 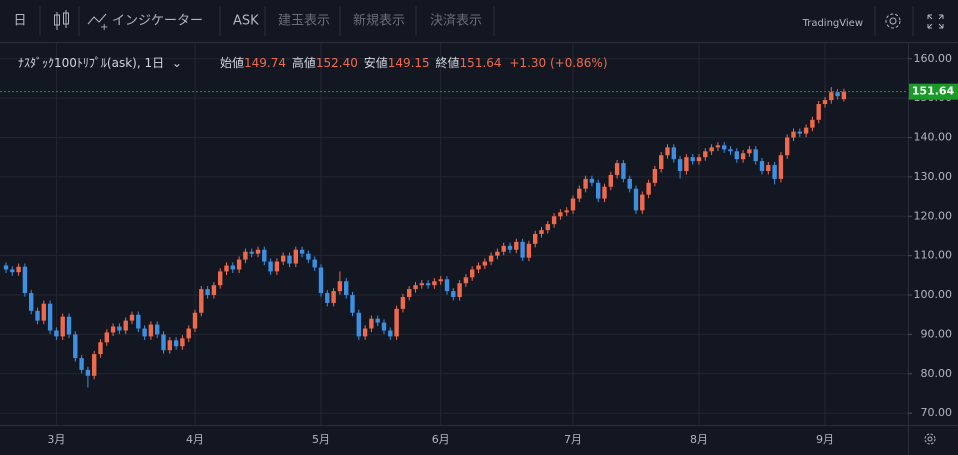 I want to click on x-tick-label: 7月, so click(x=573, y=439).